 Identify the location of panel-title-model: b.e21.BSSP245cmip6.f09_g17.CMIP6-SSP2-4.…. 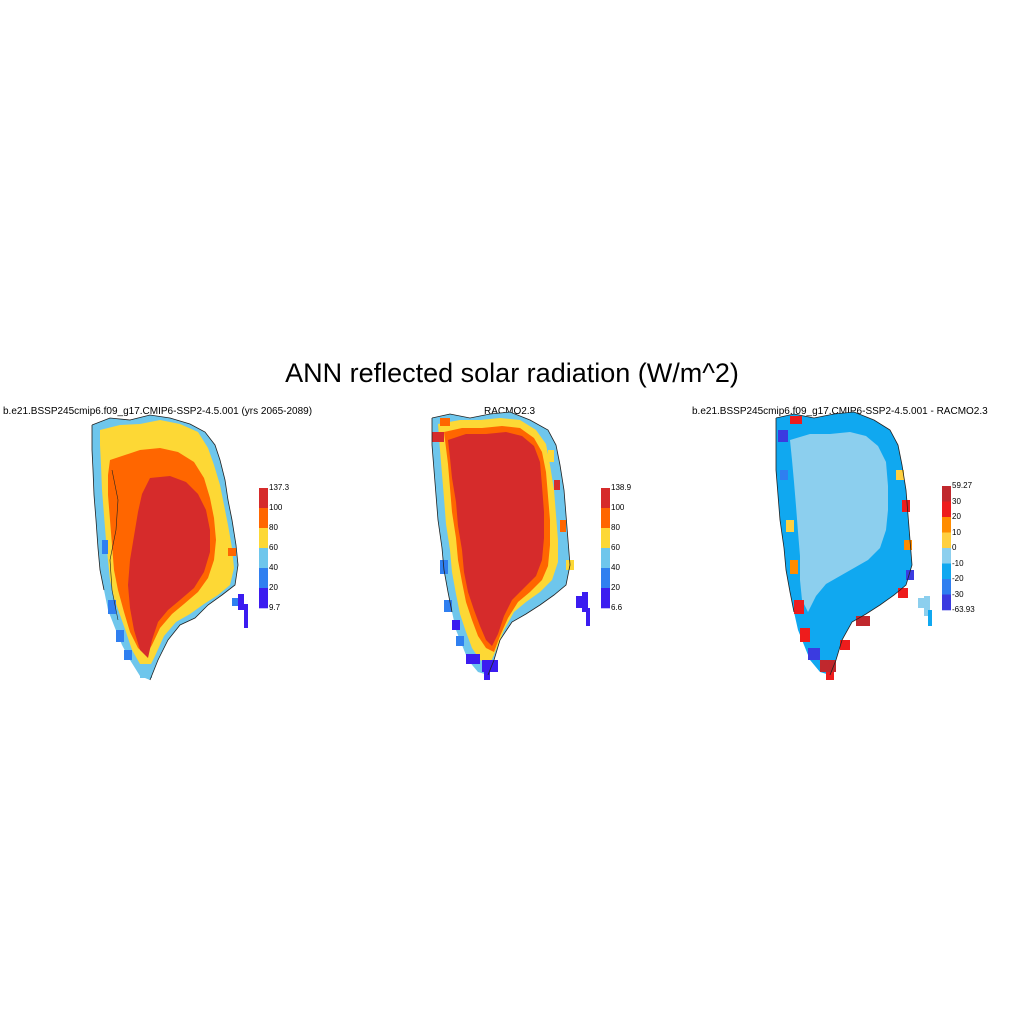
(158, 411).